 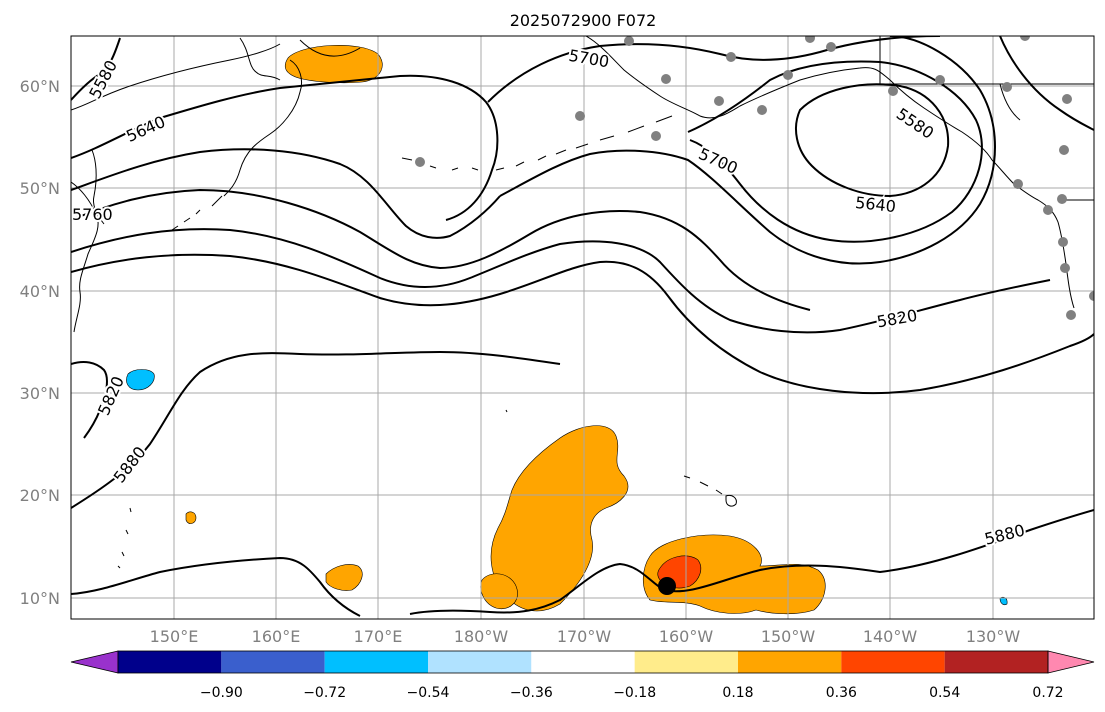 What do you see at coordinates (1071, 662) in the screenshot?
I see `colorbar-extend-high` at bounding box center [1071, 662].